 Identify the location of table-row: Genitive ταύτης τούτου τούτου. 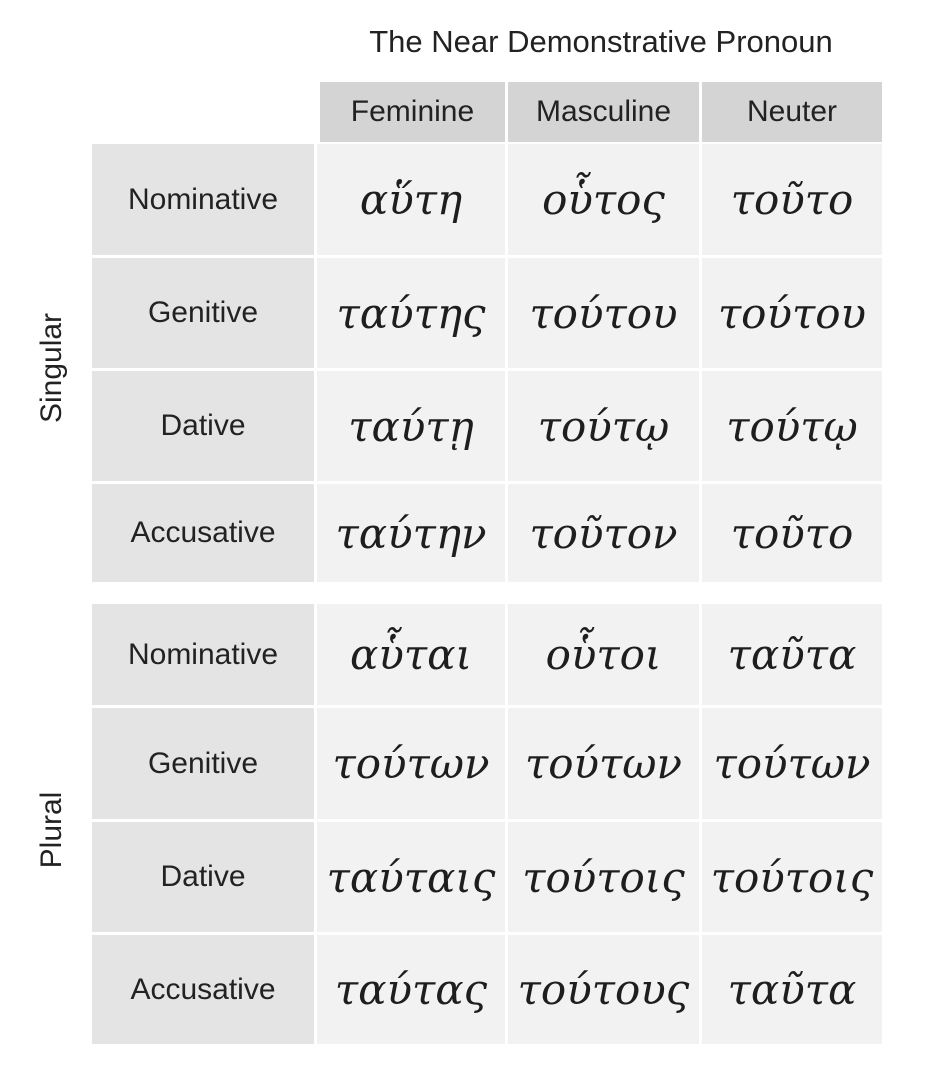
(487, 313).